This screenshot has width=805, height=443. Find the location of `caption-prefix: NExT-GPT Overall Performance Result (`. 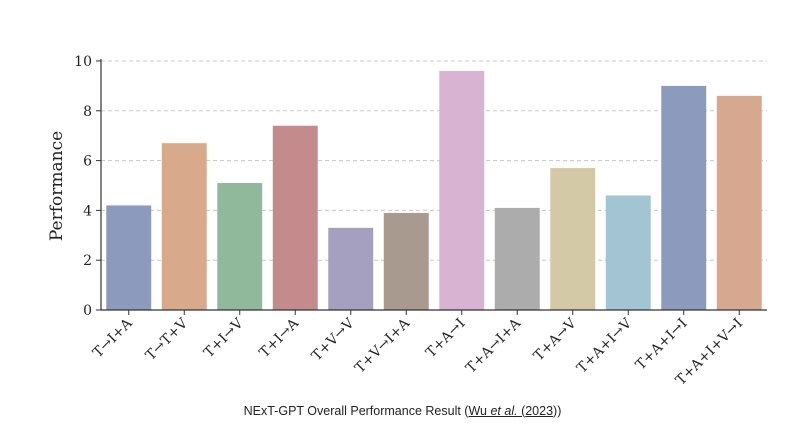

caption-prefix: NExT-GPT Overall Performance Result ( is located at coordinates (356, 411).